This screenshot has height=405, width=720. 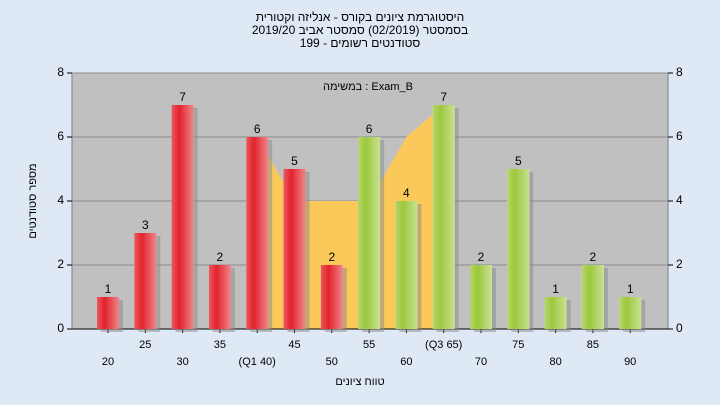 I want to click on x-tick-label: 55, so click(x=369, y=345).